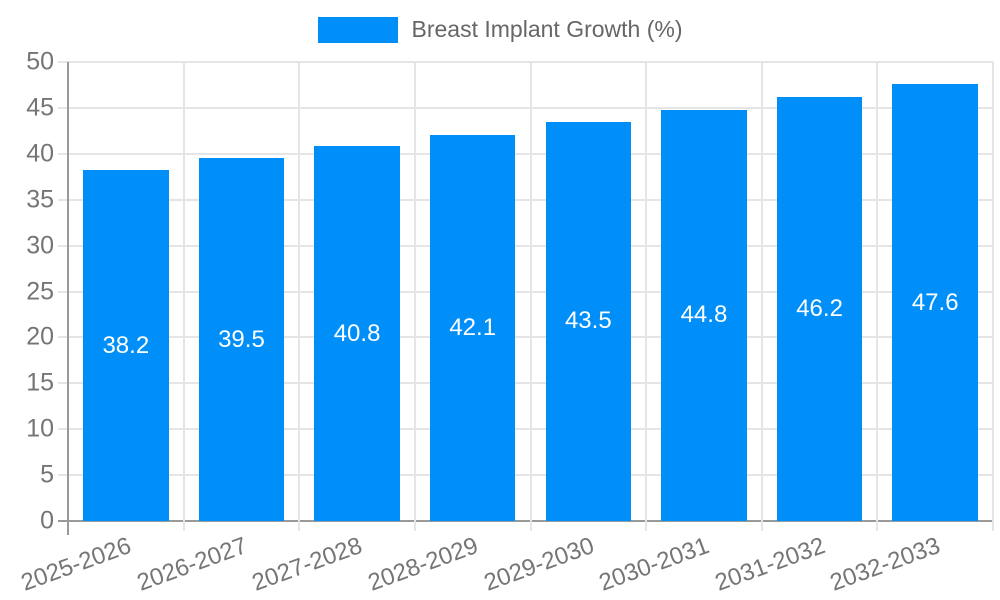  Describe the element at coordinates (40, 153) in the screenshot. I see `y-tick-label: 40` at that location.